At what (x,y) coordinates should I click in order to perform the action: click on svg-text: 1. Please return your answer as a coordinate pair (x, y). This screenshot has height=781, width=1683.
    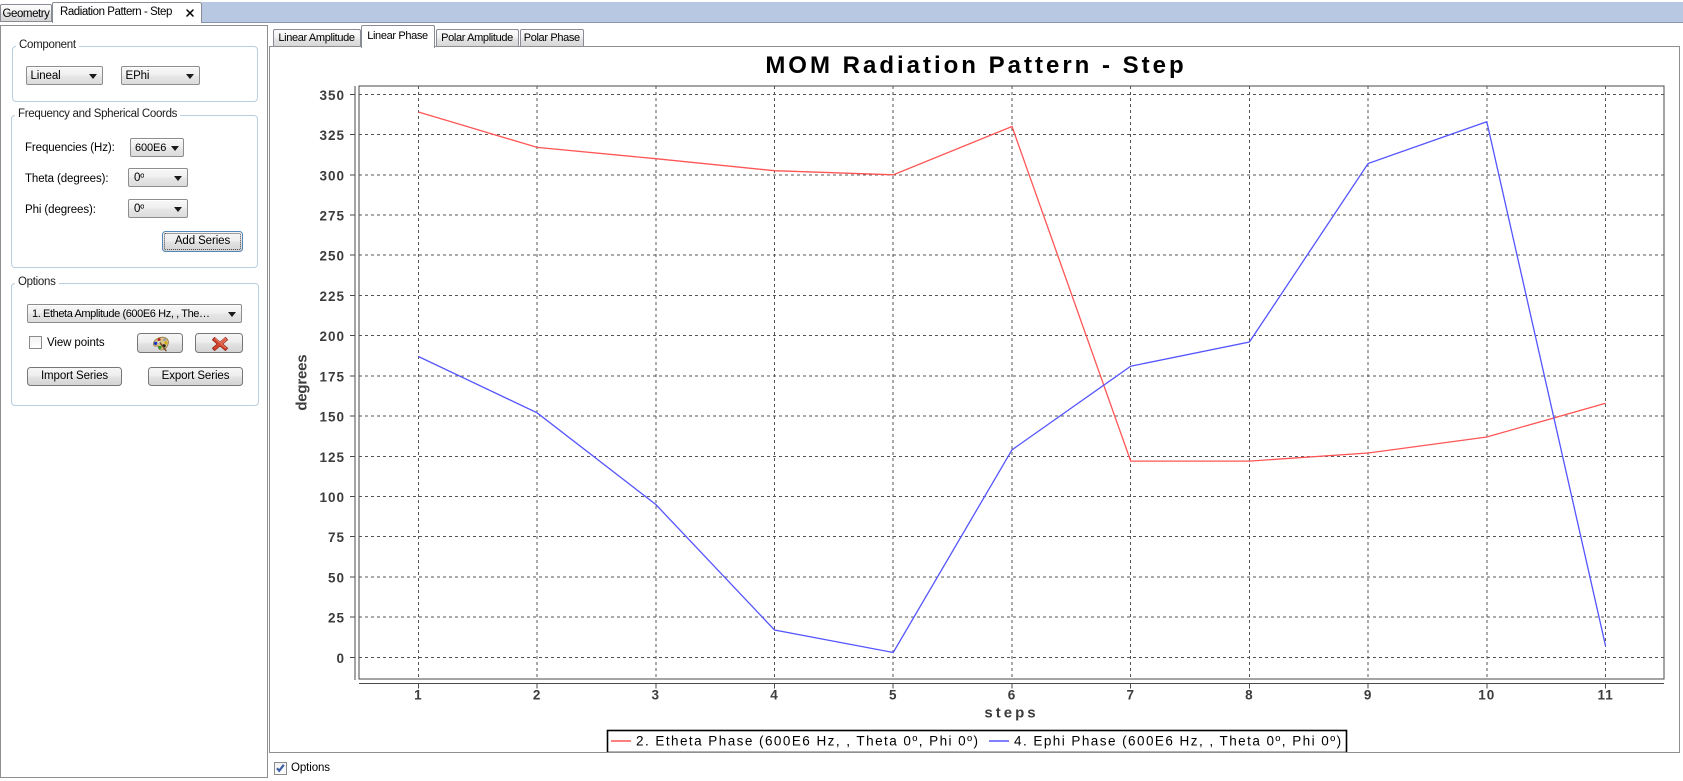
    Looking at the image, I should click on (418, 695).